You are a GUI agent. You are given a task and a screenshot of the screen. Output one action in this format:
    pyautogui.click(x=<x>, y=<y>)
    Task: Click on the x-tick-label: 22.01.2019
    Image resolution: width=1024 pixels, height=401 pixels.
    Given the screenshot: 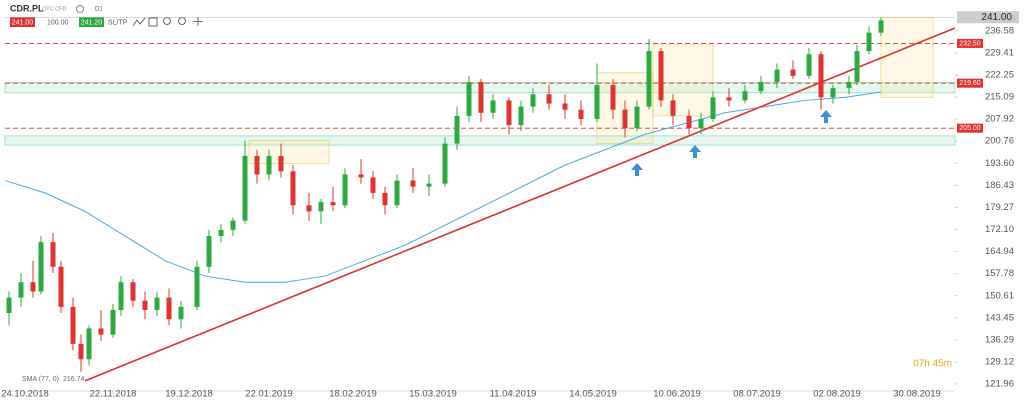 What is the action you would take?
    pyautogui.click(x=269, y=394)
    